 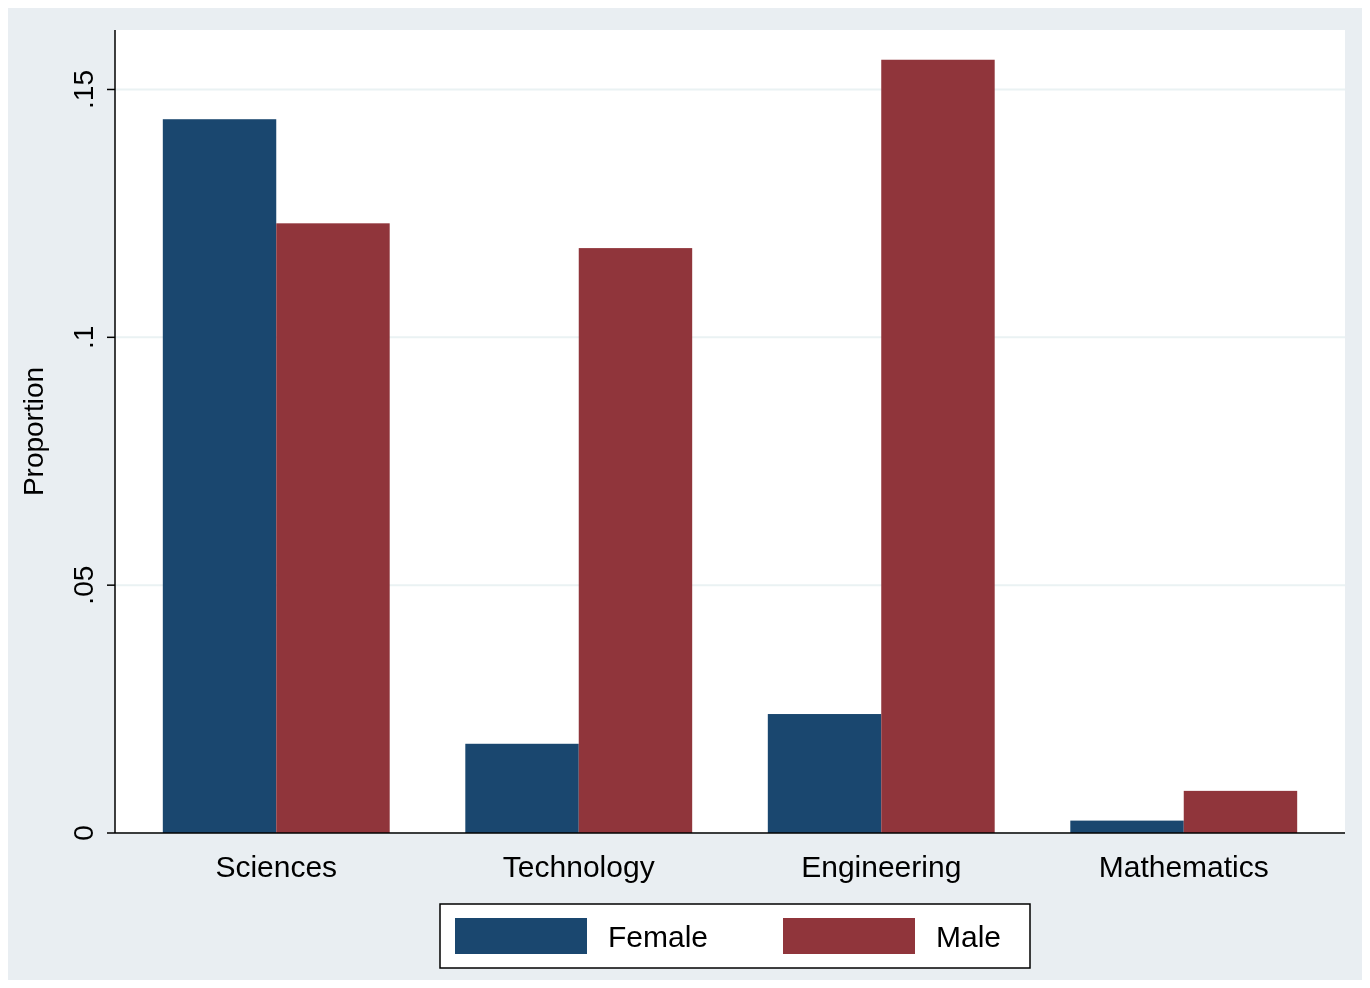 I want to click on x-tick-label: Technology, so click(x=578, y=866).